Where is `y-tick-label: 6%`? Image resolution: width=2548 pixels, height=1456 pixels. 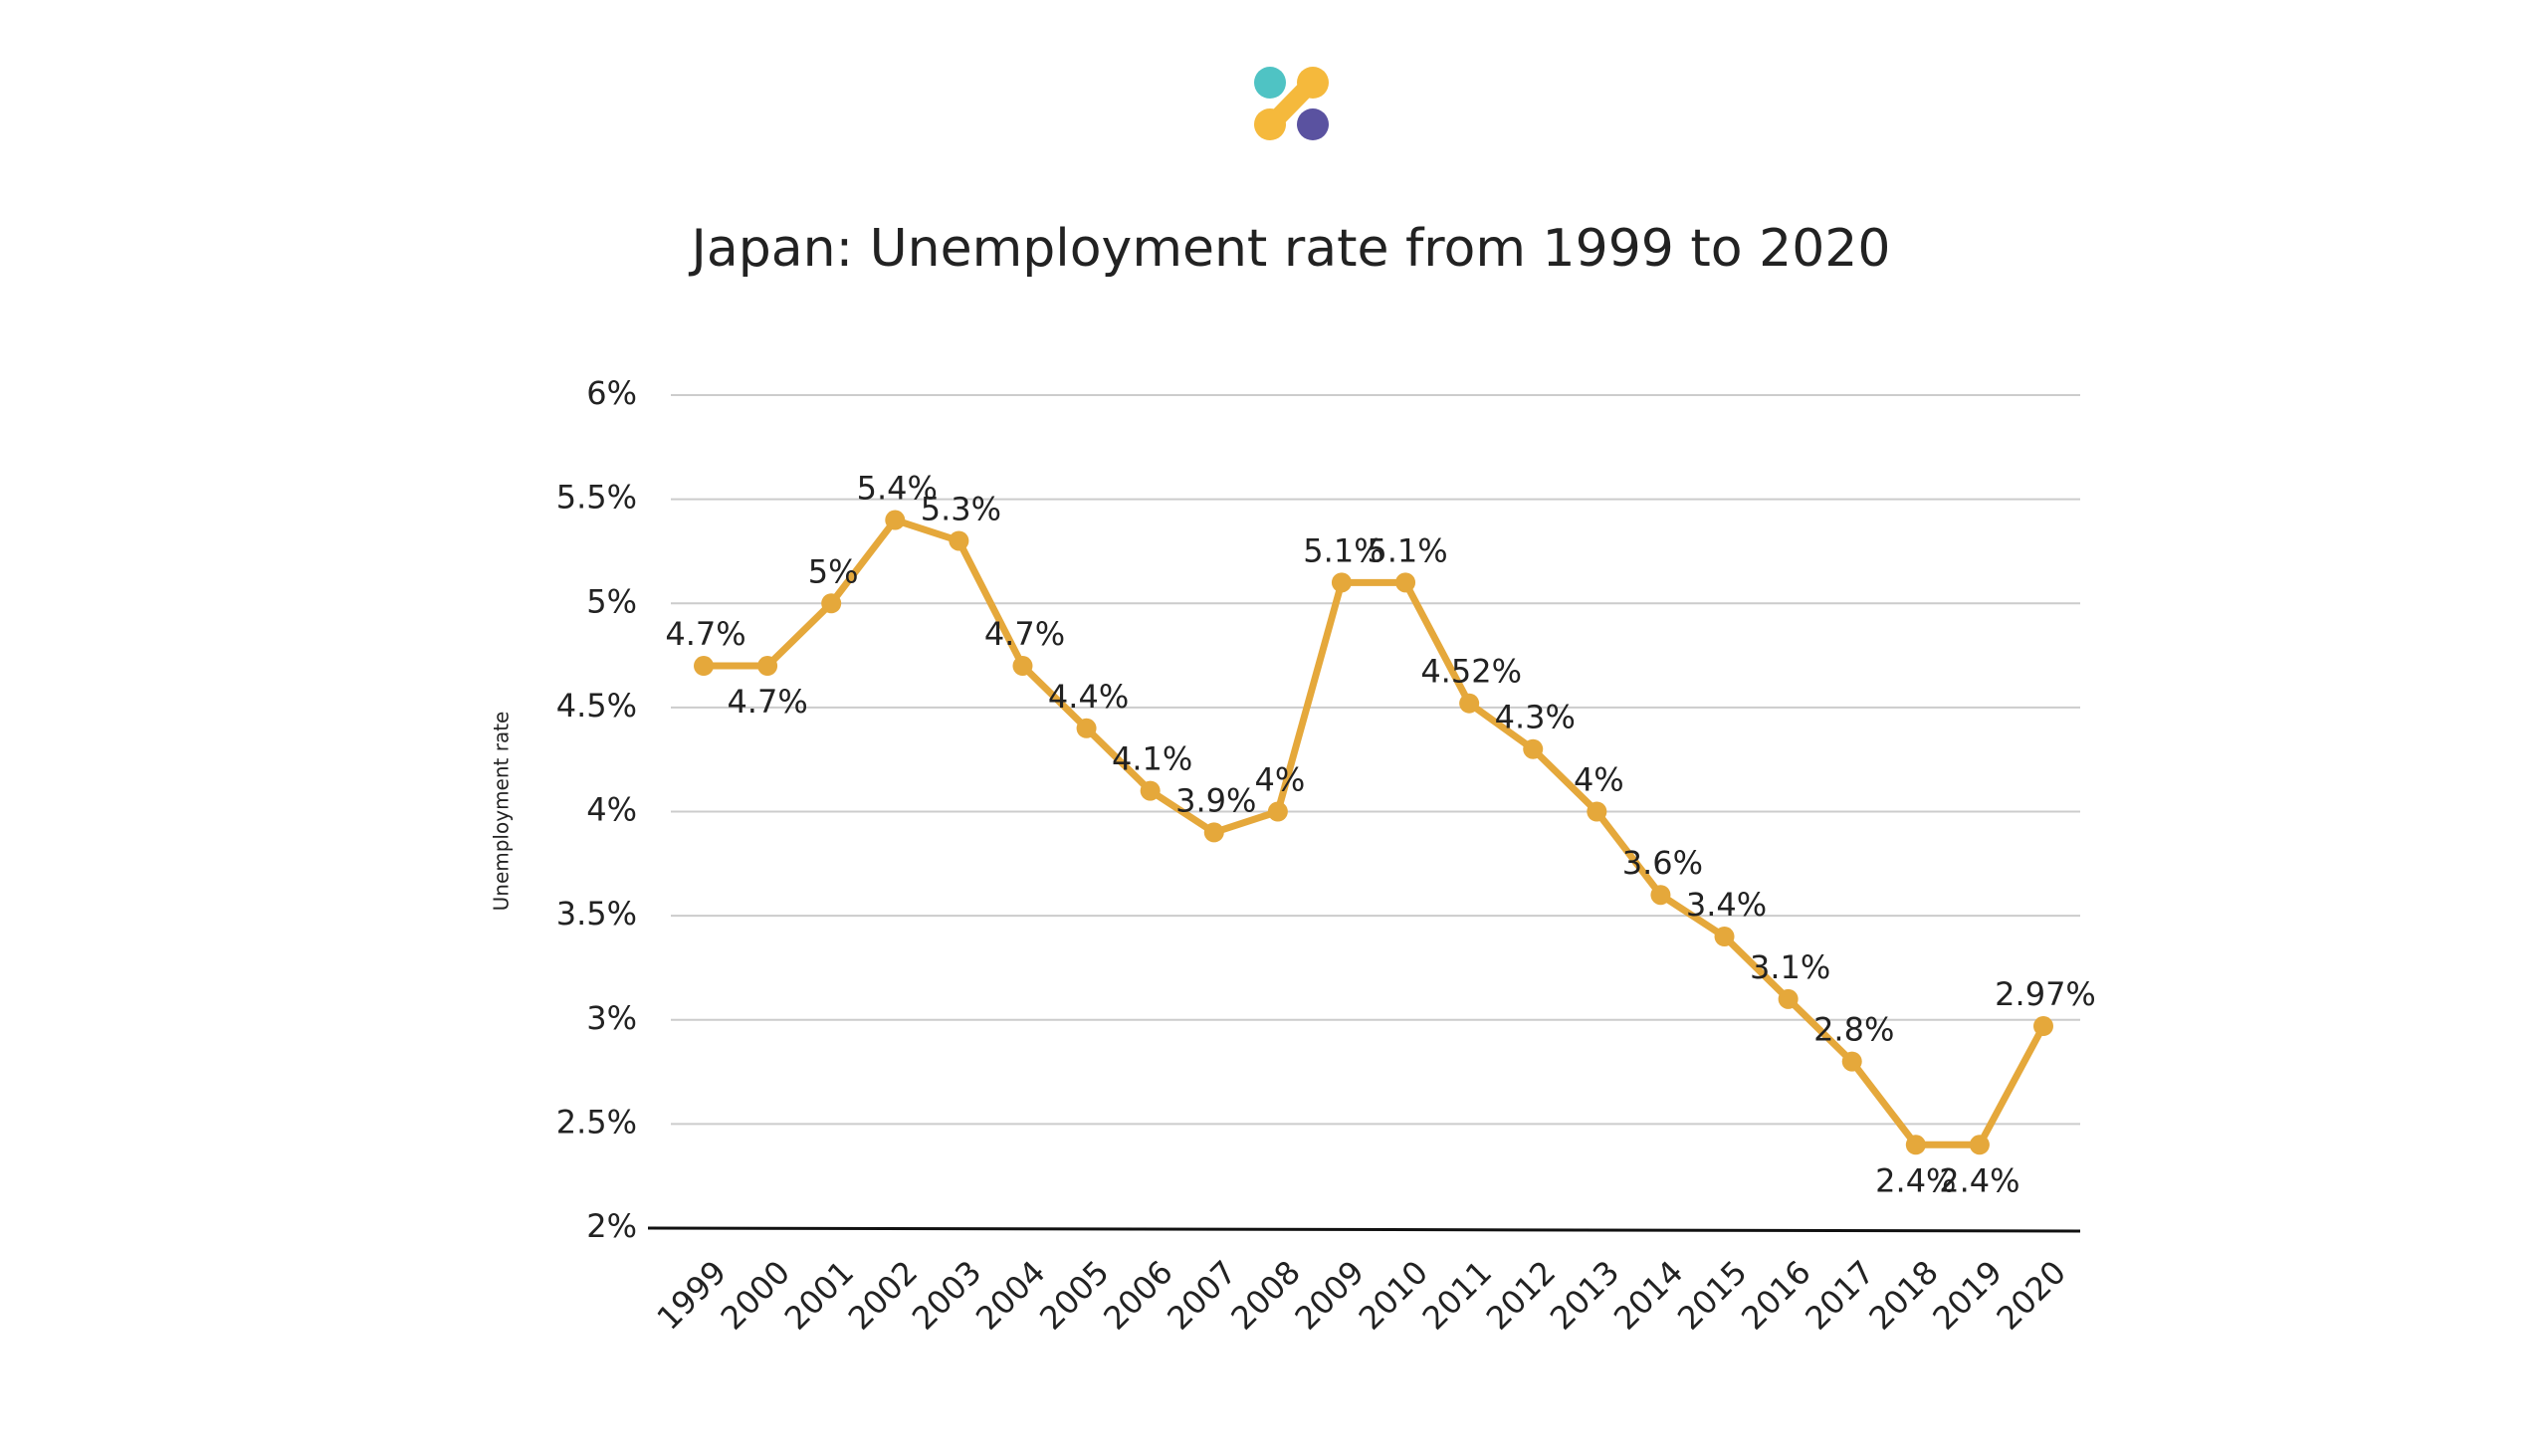
y-tick-label: 6% is located at coordinates (611, 393).